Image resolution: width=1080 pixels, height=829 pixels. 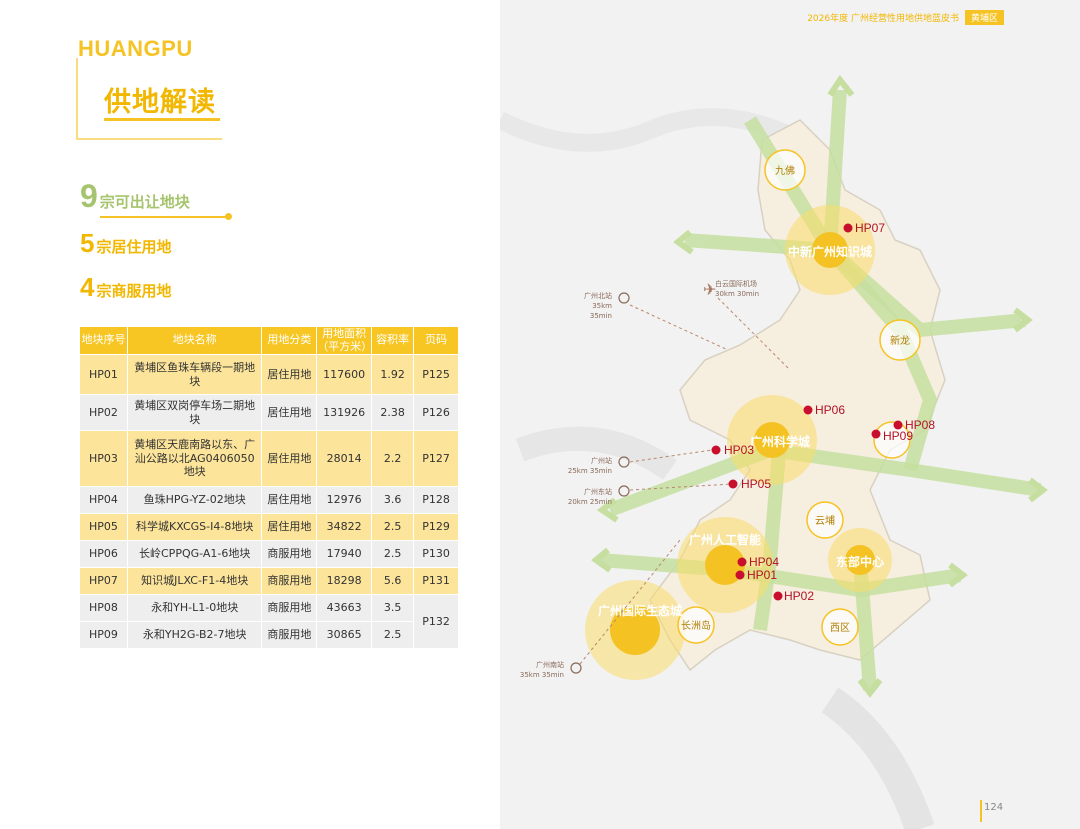 I want to click on line-airport, so click(x=754, y=334).